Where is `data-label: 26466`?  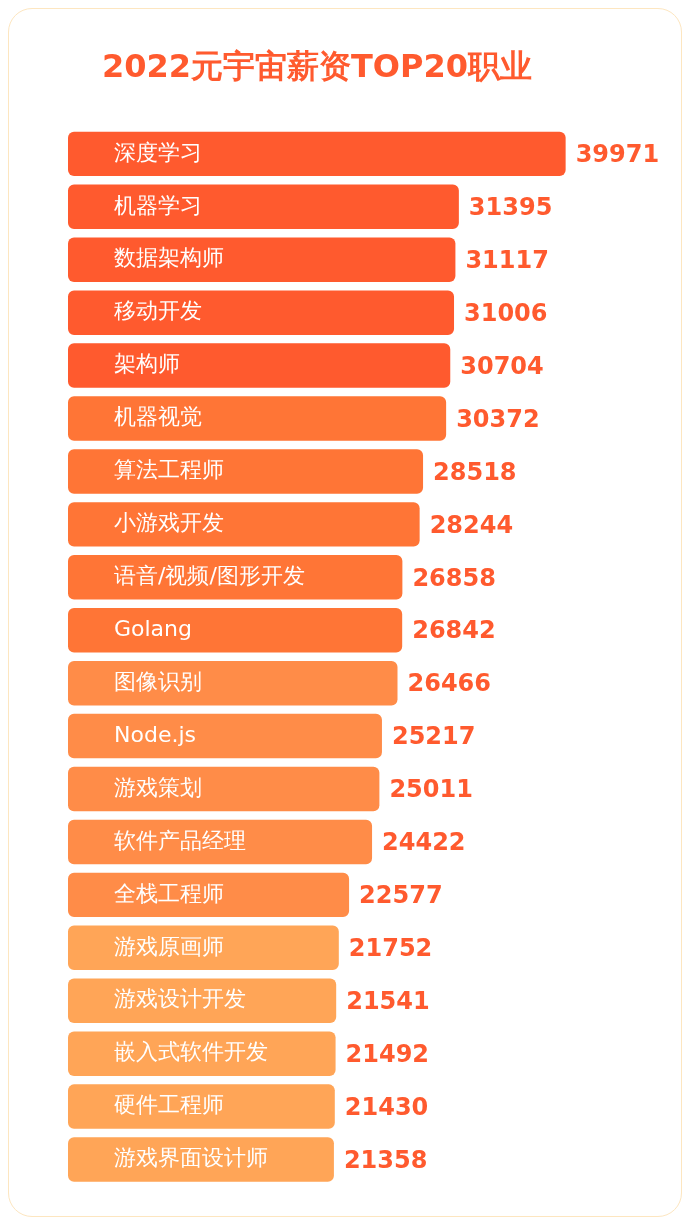 data-label: 26466 is located at coordinates (449, 683).